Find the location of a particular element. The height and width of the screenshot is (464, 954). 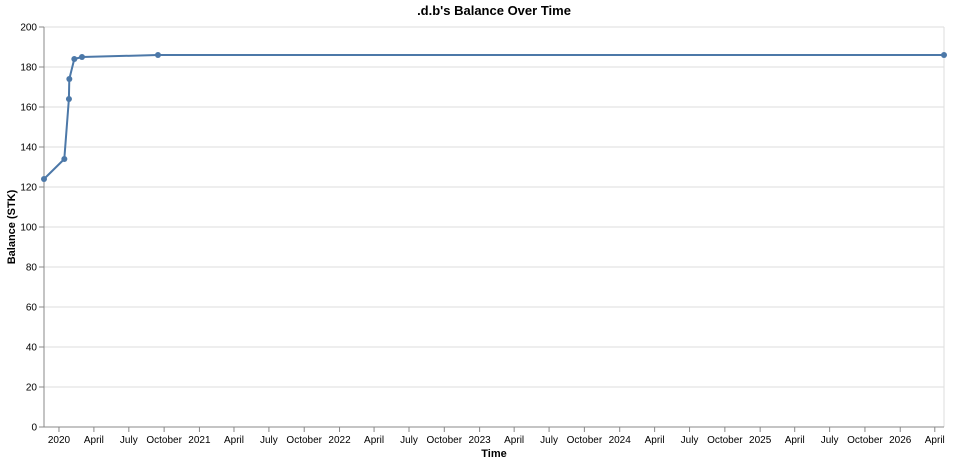

x-tick-label: 2026 is located at coordinates (900, 440).